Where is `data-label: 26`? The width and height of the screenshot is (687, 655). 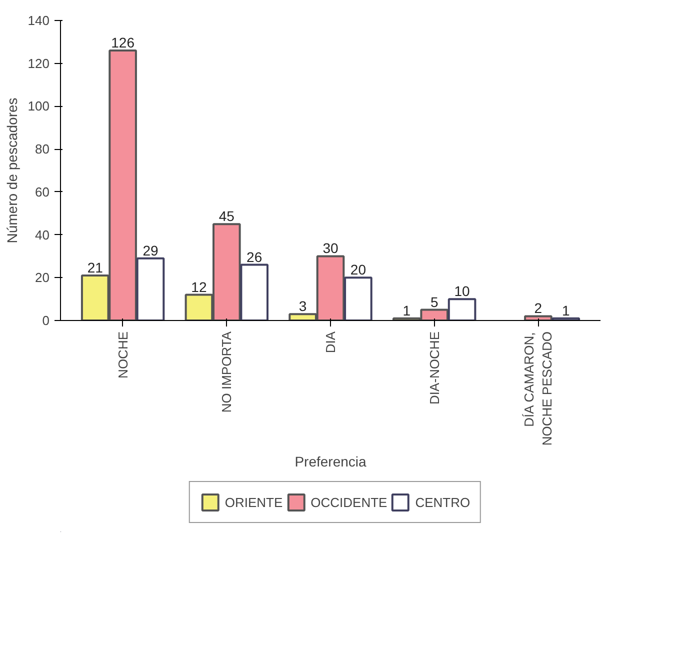
data-label: 26 is located at coordinates (254, 256).